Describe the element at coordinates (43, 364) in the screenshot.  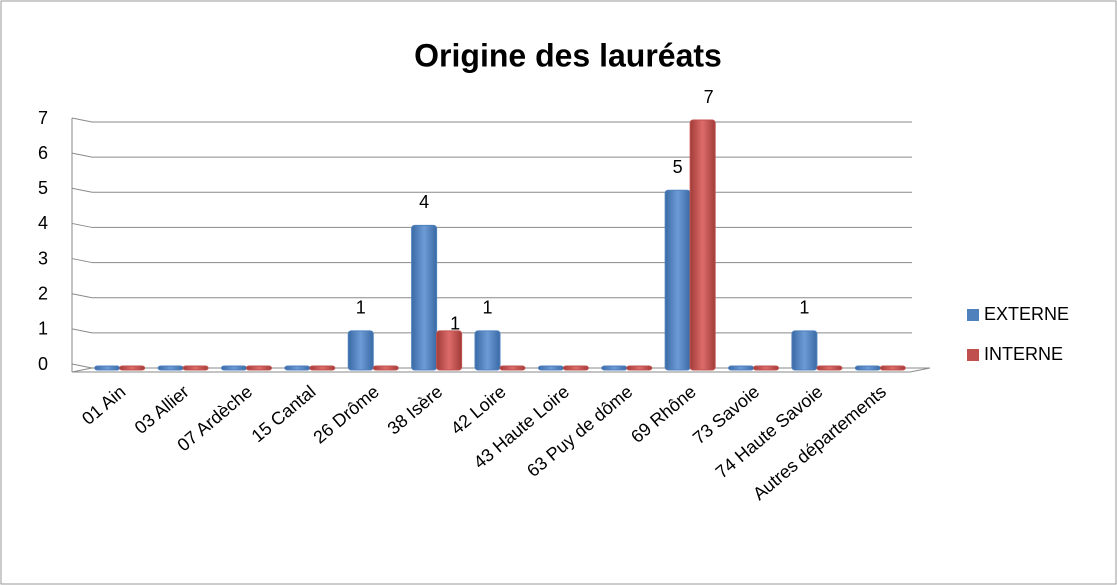
I see `y-tick-label: 0` at that location.